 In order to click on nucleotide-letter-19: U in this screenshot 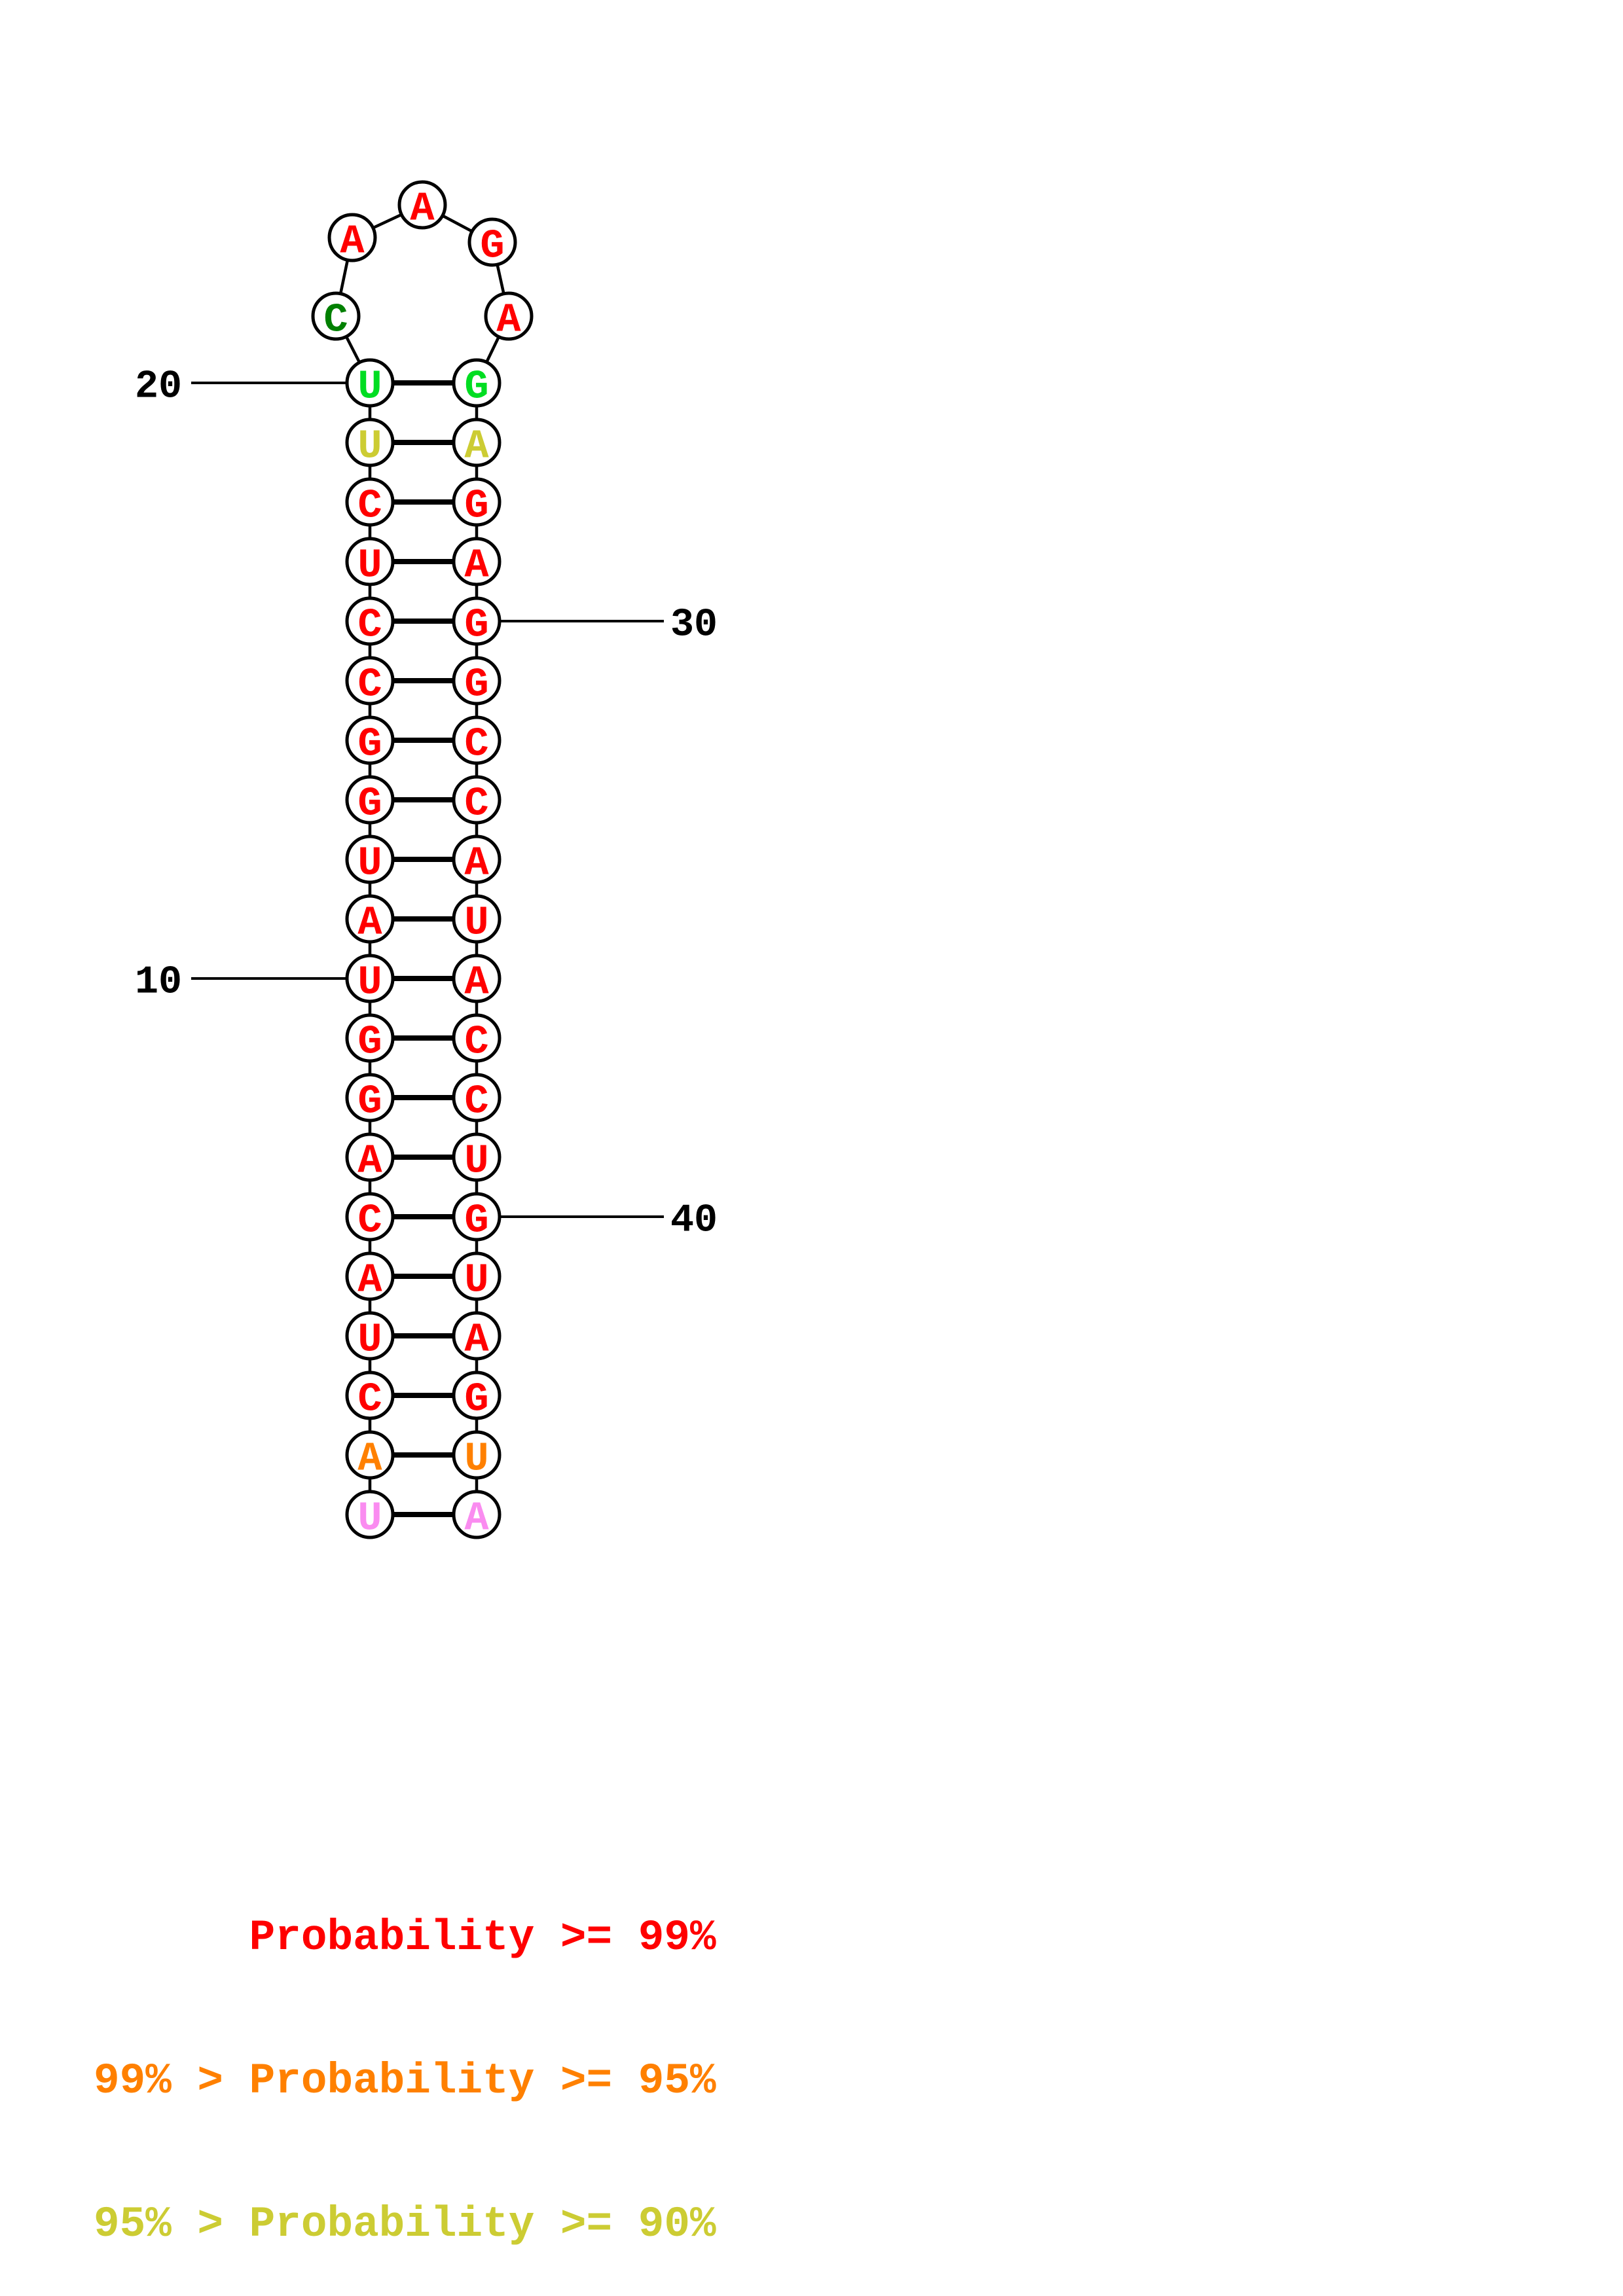, I will do `click(369, 446)`.